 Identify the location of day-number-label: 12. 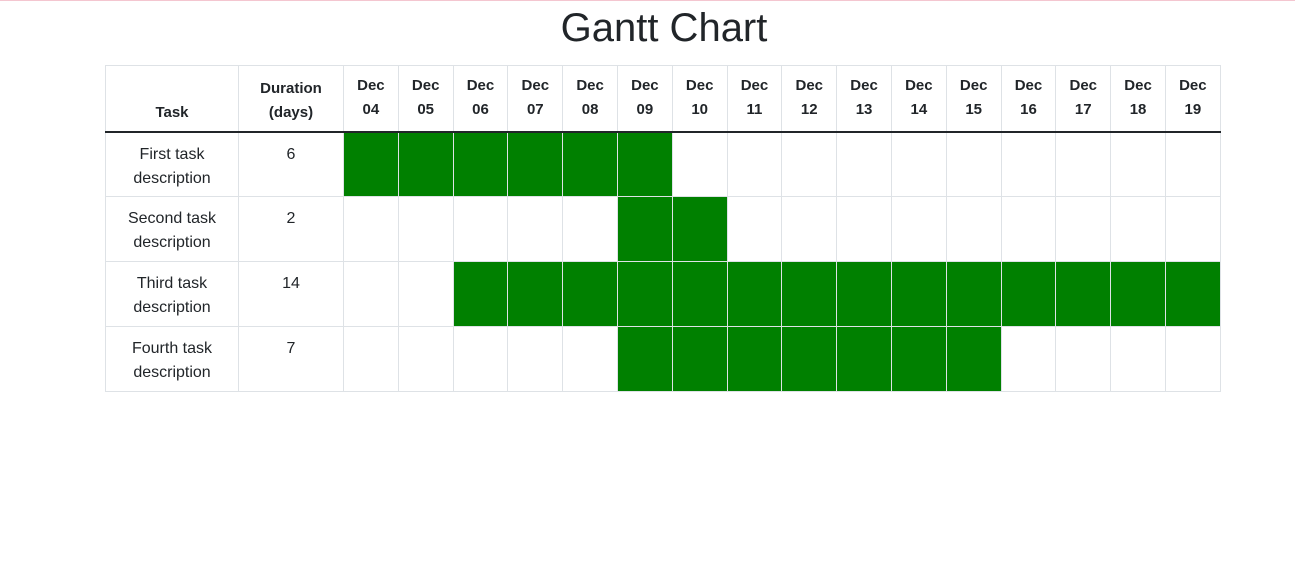
(809, 110).